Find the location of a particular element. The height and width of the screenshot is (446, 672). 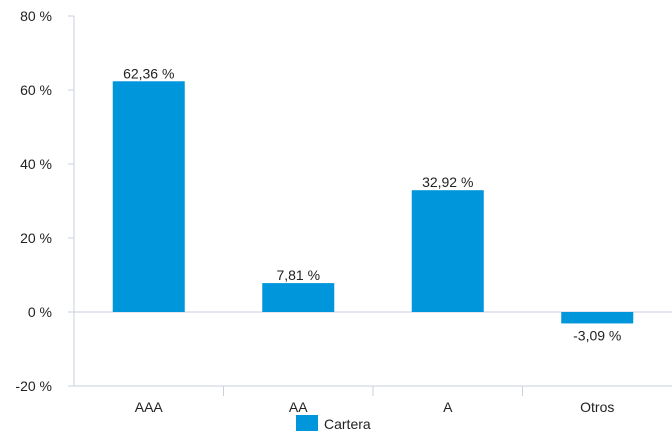

y-tick-label: 20 % is located at coordinates (36, 238).